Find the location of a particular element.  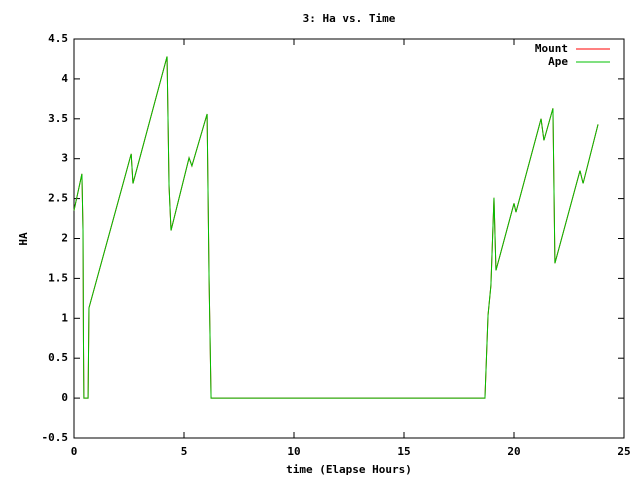

x-tick-label: 20 is located at coordinates (513, 451).